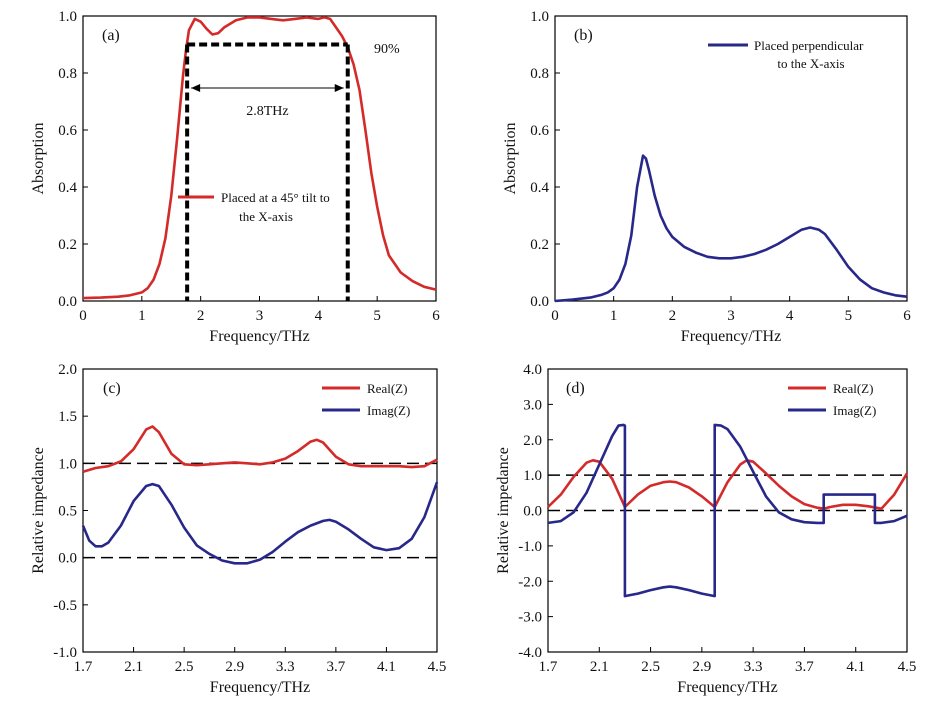 This screenshot has width=940, height=702. What do you see at coordinates (112, 388) in the screenshot?
I see `panel-label: (c)` at bounding box center [112, 388].